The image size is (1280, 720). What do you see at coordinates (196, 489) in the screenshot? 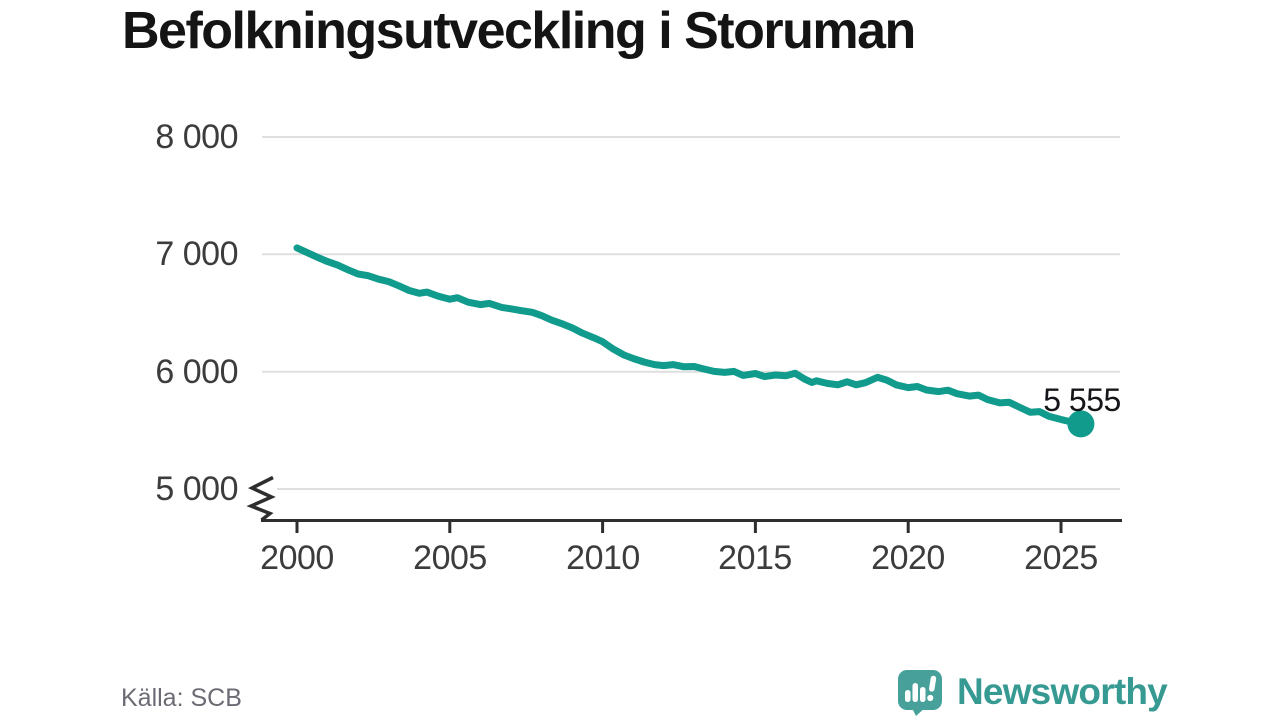
I see `y-axis-tick-label-5000: 5 000` at bounding box center [196, 489].